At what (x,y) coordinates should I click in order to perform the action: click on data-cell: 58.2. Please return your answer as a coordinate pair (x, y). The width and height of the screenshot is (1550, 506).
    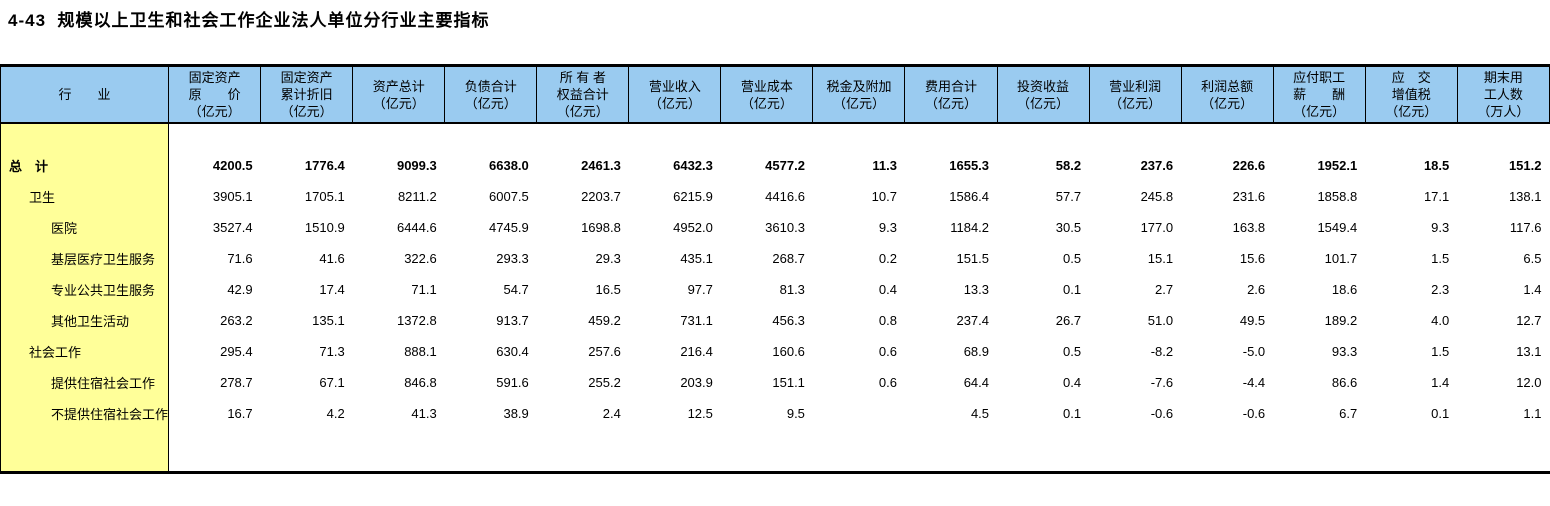
    Looking at the image, I should click on (1068, 165).